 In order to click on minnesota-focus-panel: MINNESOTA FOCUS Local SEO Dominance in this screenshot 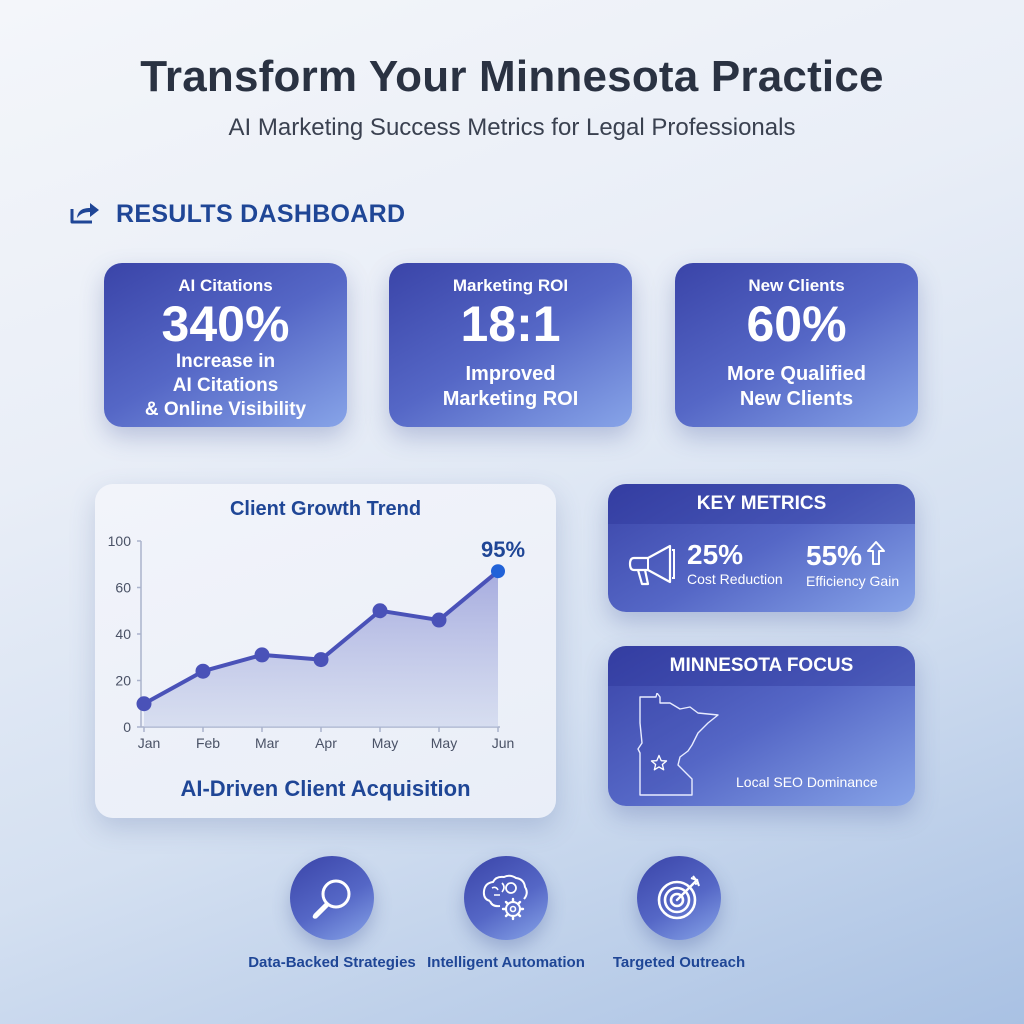, I will do `click(761, 726)`.